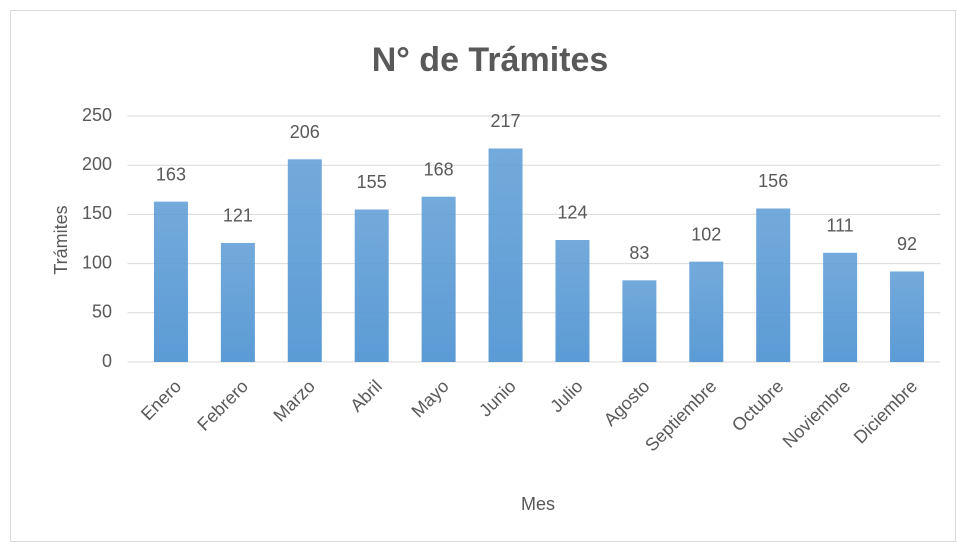 The height and width of the screenshot is (543, 957). Describe the element at coordinates (61, 239) in the screenshot. I see `y-axis-title: Trámites` at that location.